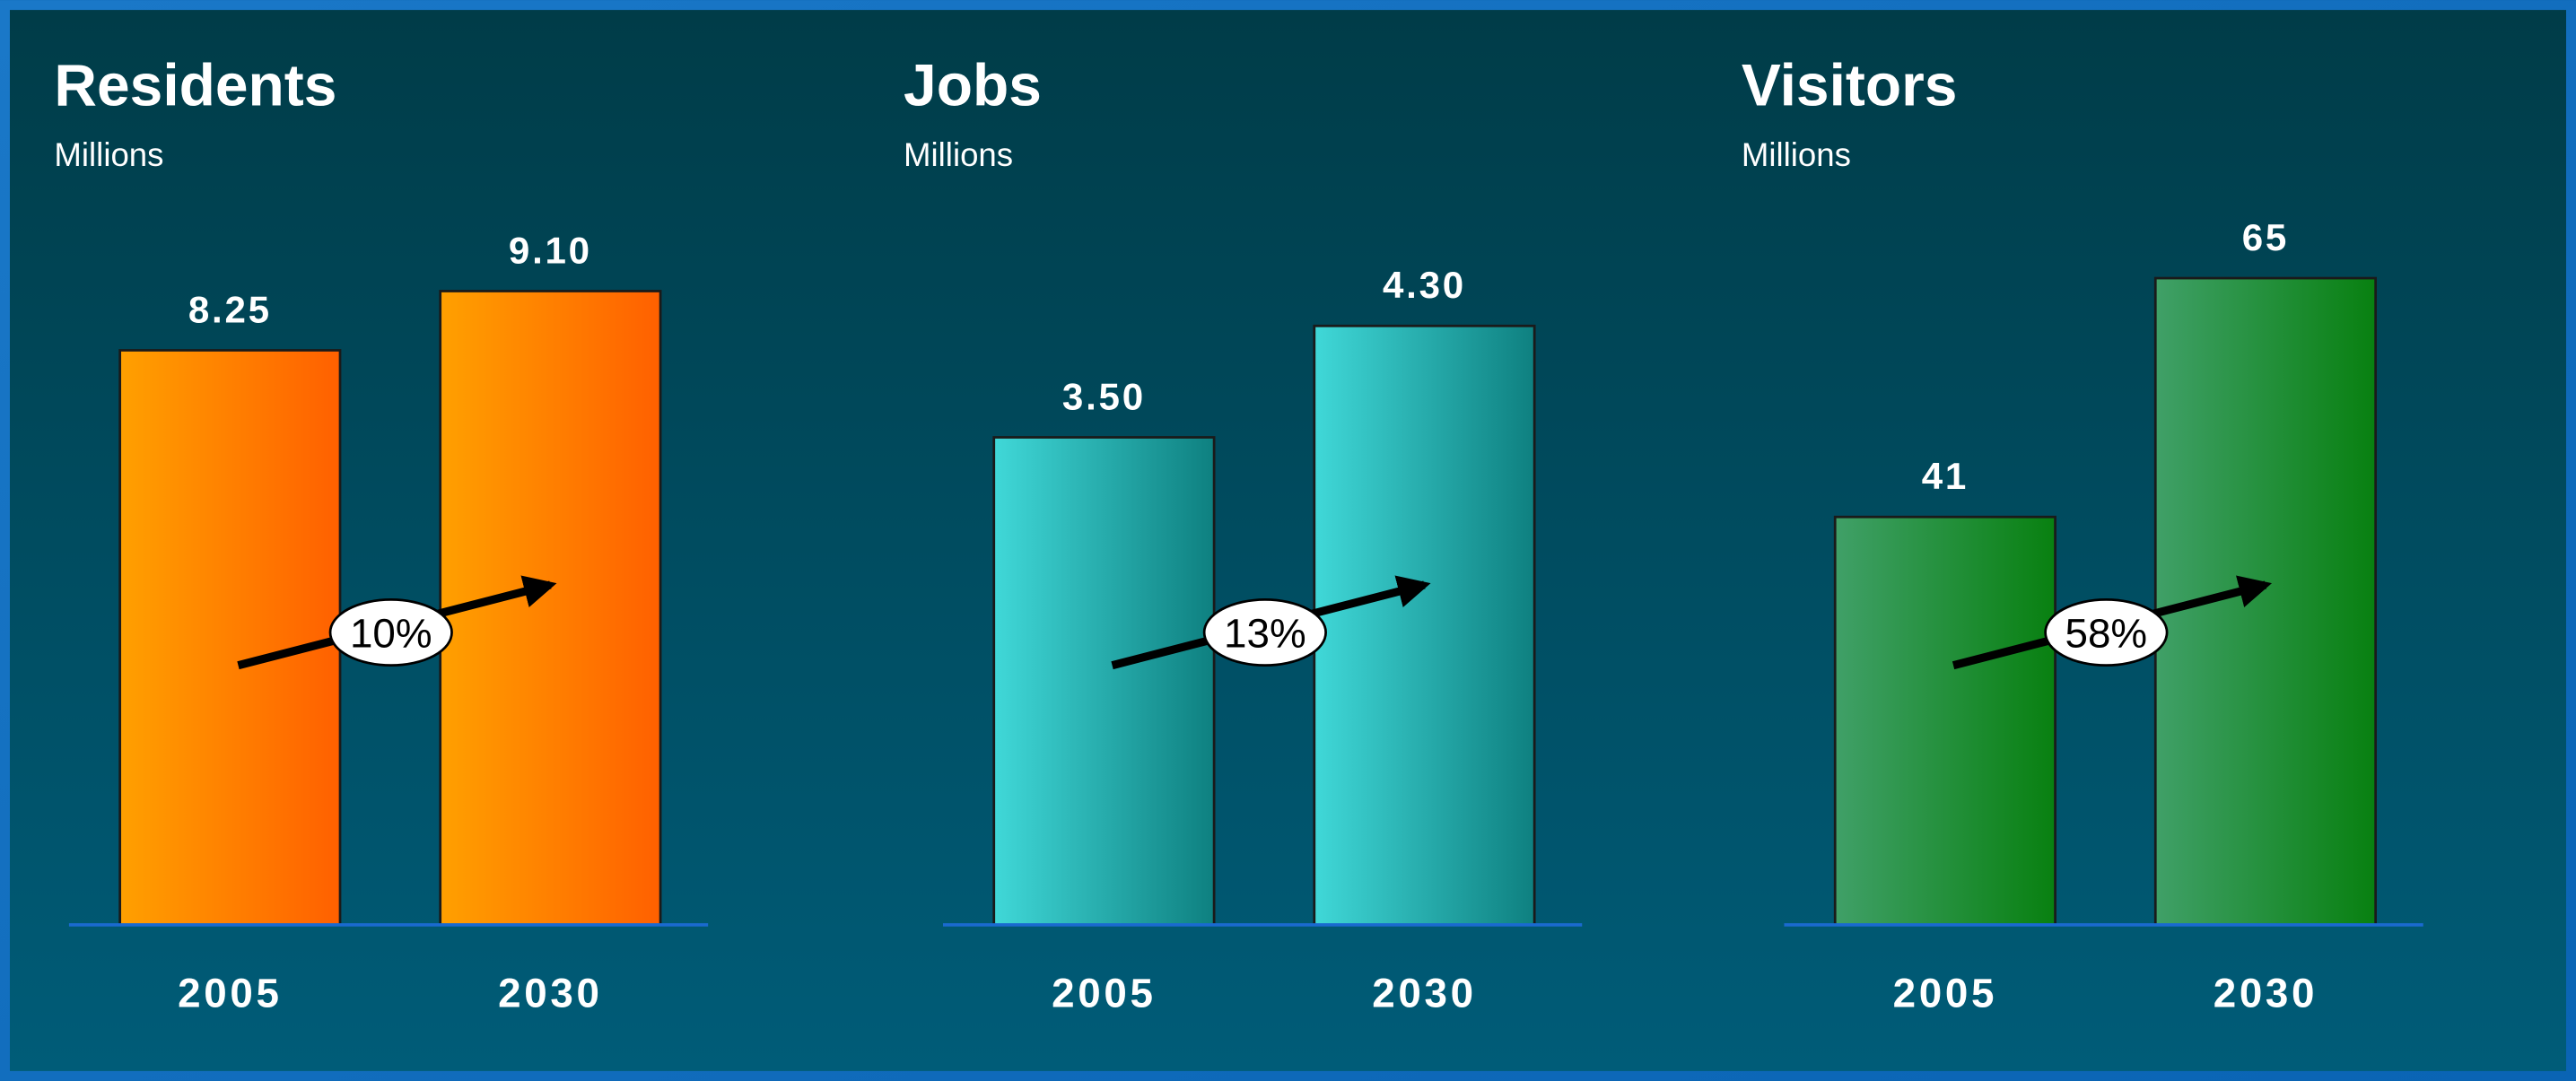 The image size is (2576, 1081). What do you see at coordinates (230, 309) in the screenshot?
I see `value-label: 8.25` at bounding box center [230, 309].